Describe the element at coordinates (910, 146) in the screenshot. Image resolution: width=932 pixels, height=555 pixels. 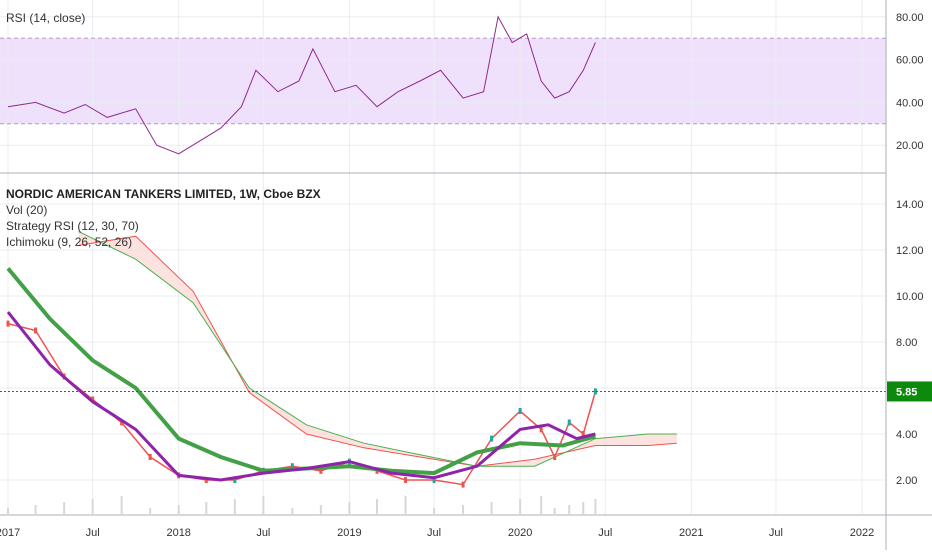
I see `rsi-axis-tick-label: 20.00` at that location.